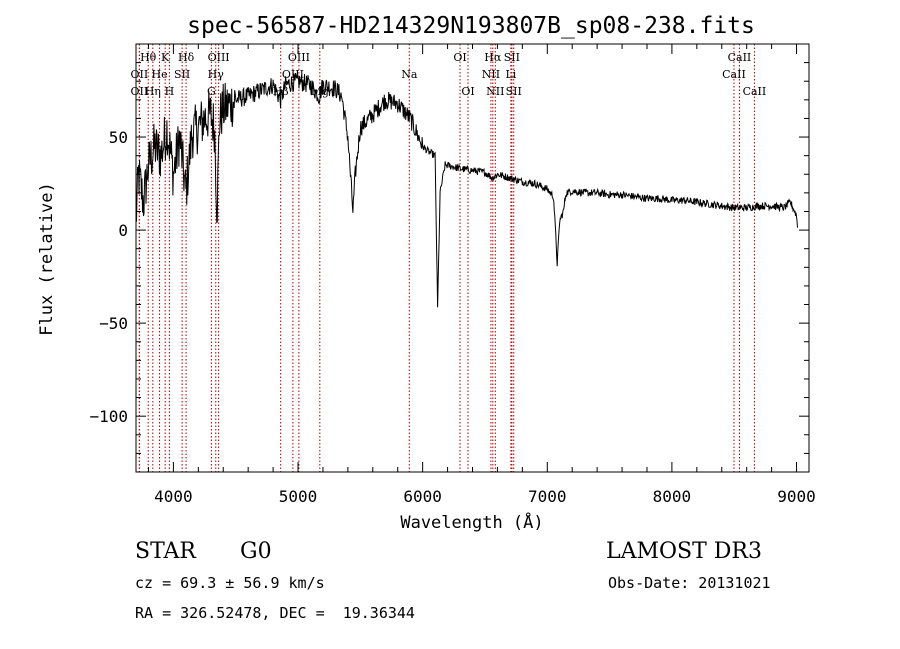 The height and width of the screenshot is (649, 900). I want to click on spectral-subclass: G0, so click(256, 551).